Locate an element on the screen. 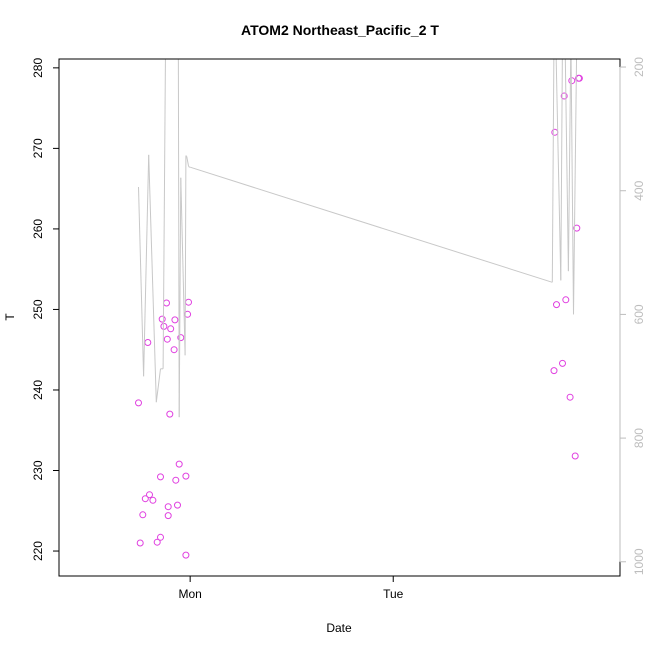  y-right-tick-label: 1000 is located at coordinates (639, 561).